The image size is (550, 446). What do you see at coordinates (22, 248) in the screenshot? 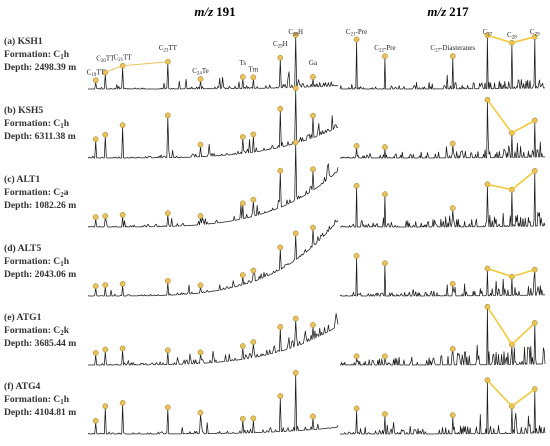
I see `sample-name: (d) ALT5` at bounding box center [22, 248].